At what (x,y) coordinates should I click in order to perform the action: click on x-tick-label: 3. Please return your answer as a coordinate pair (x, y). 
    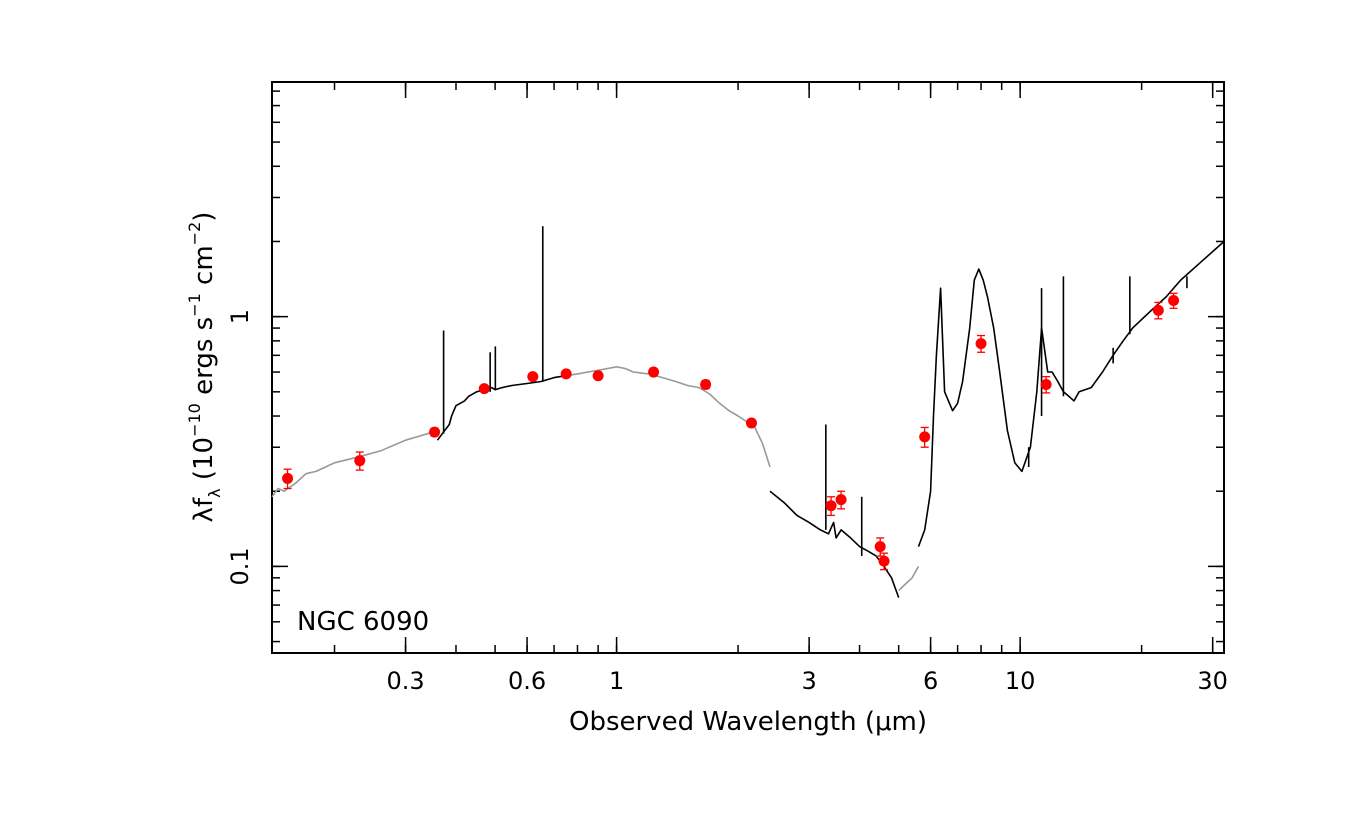
    Looking at the image, I should click on (808, 681).